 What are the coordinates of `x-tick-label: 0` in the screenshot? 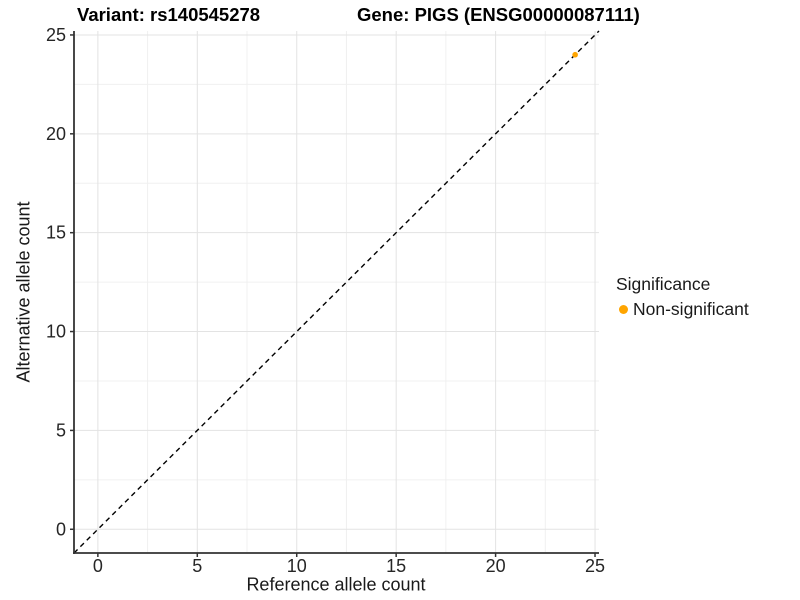 It's located at (98, 566).